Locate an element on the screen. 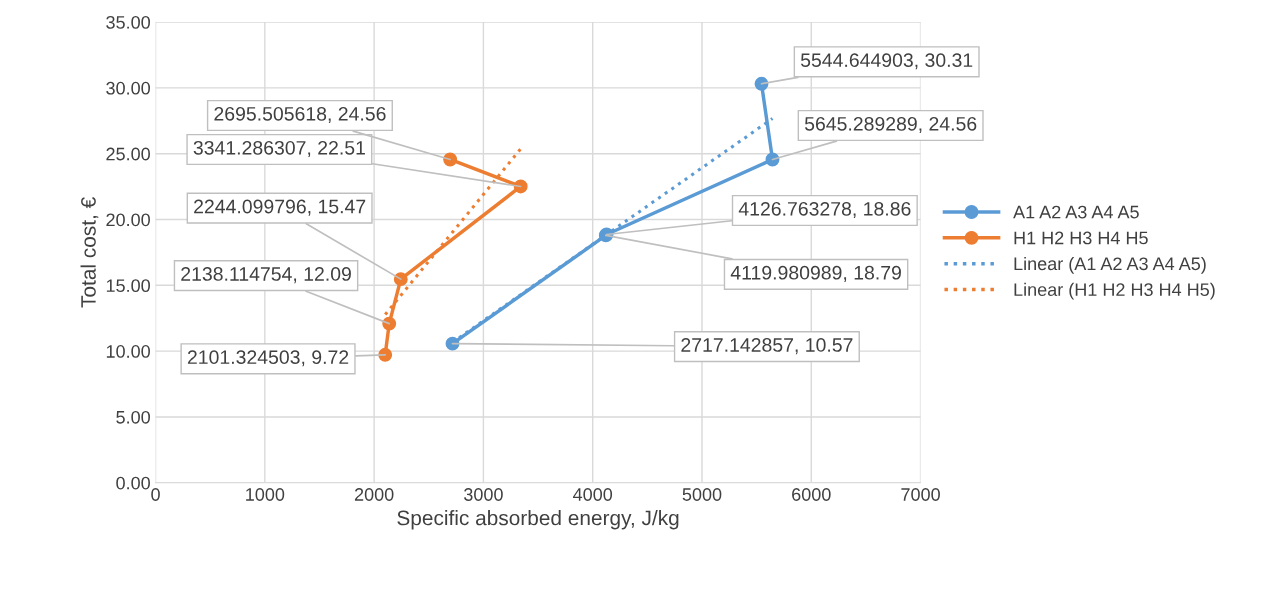 The image size is (1275, 596). legend-label: A1 A2 A3 A4 A5 is located at coordinates (1076, 212).